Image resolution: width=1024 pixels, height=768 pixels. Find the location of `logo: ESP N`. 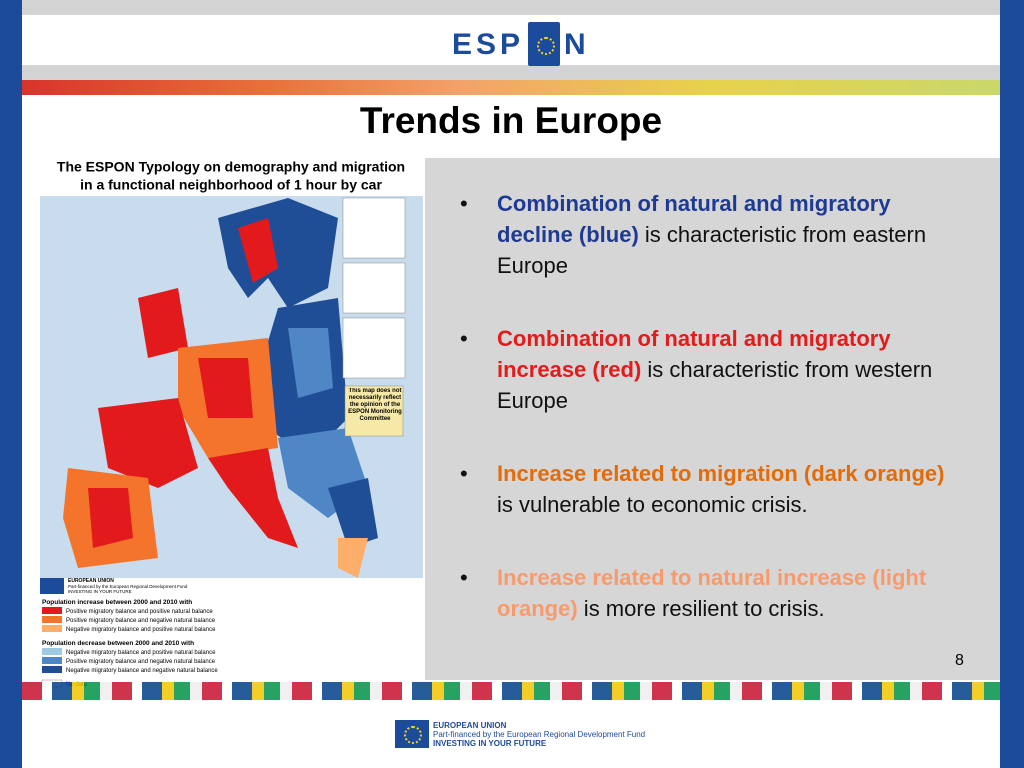

logo: ESP N is located at coordinates (521, 44).